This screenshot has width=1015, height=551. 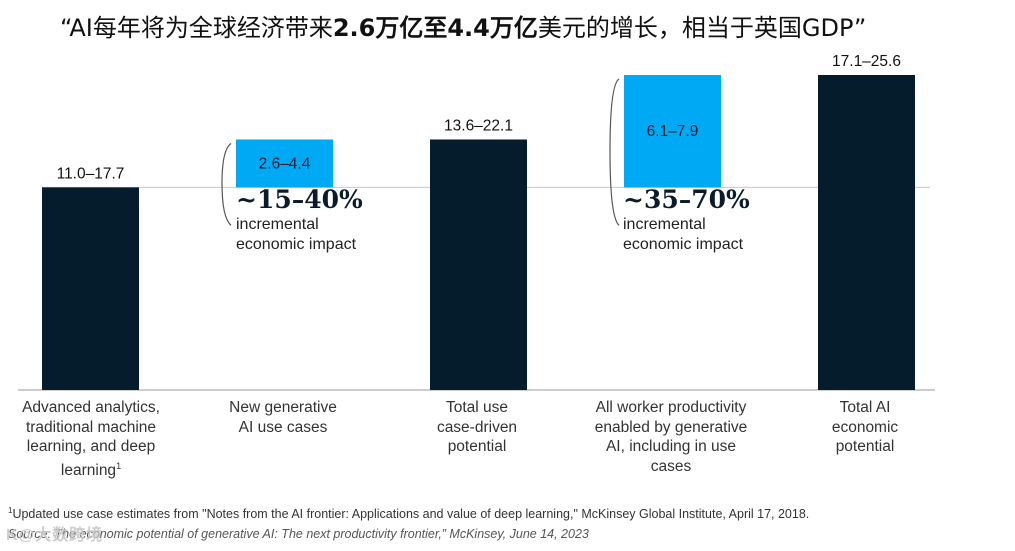 I want to click on watermark-logo: K@大数跨境, so click(x=55, y=535).